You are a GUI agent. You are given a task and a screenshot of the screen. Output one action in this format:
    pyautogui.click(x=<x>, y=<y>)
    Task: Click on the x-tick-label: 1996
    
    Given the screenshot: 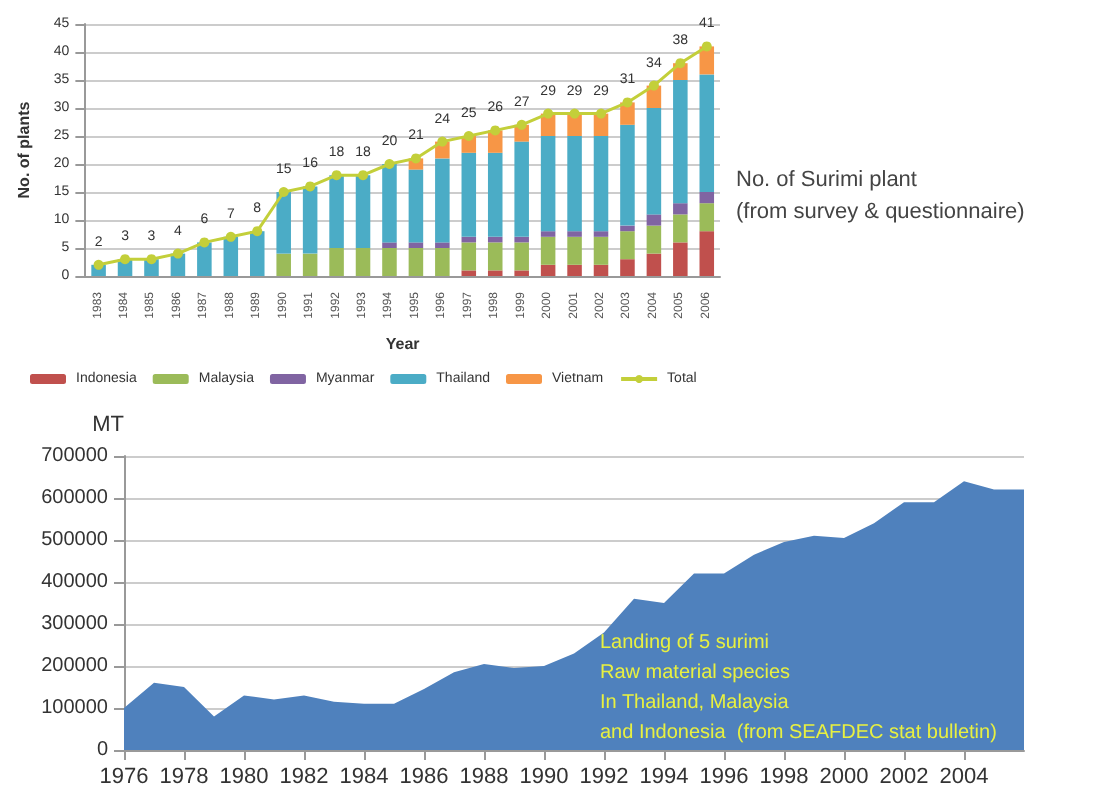 What is the action you would take?
    pyautogui.click(x=724, y=777)
    